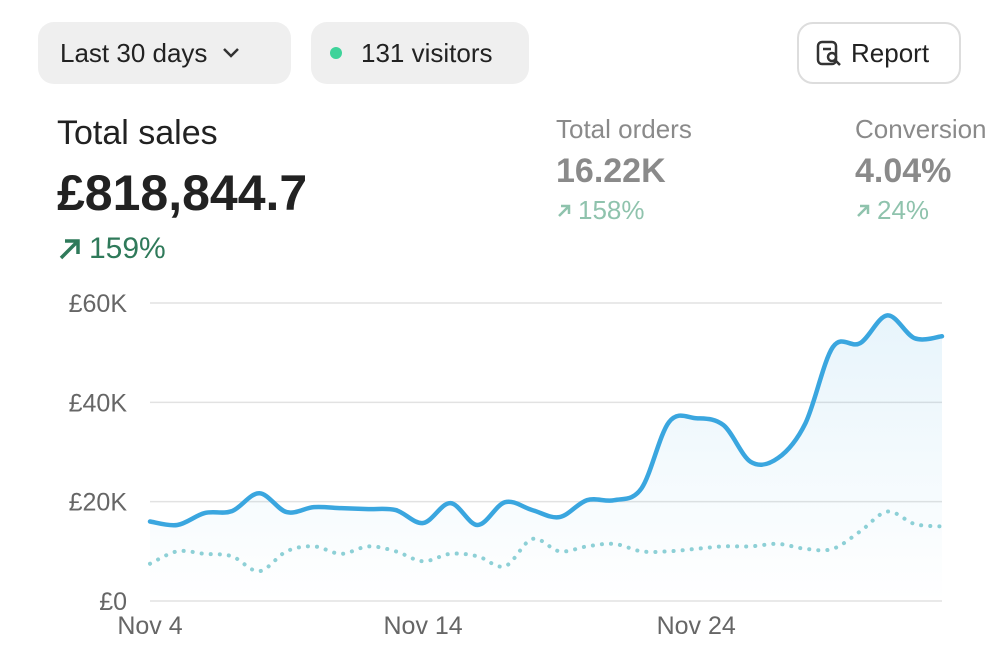 Image resolution: width=998 pixels, height=665 pixels. I want to click on y-tick-label: £40K, so click(98, 403).